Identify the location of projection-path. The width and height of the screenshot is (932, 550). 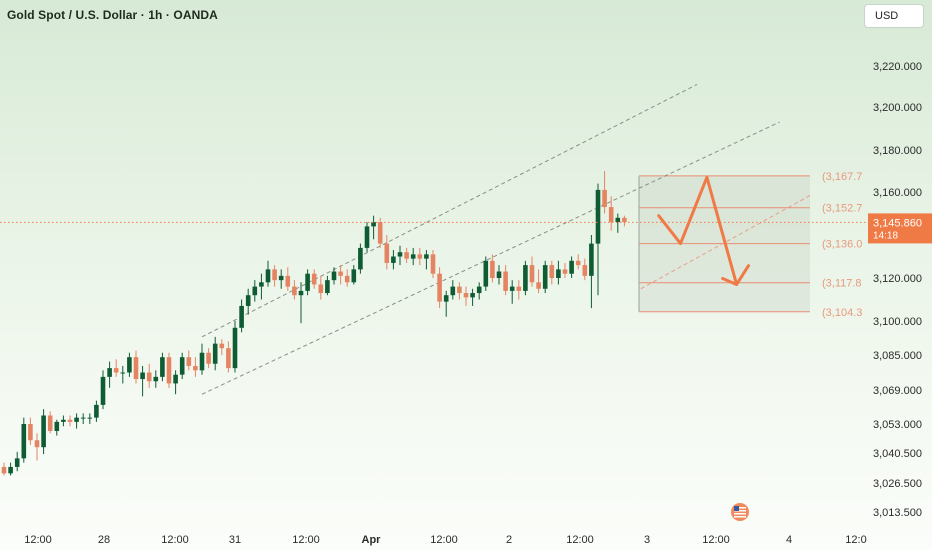
(698, 230).